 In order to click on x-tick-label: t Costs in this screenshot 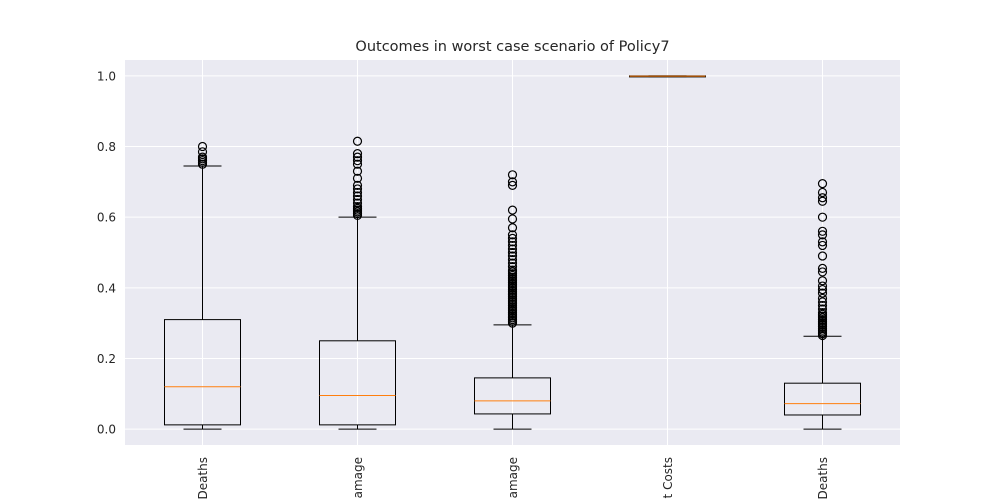, I will do `click(668, 477)`.